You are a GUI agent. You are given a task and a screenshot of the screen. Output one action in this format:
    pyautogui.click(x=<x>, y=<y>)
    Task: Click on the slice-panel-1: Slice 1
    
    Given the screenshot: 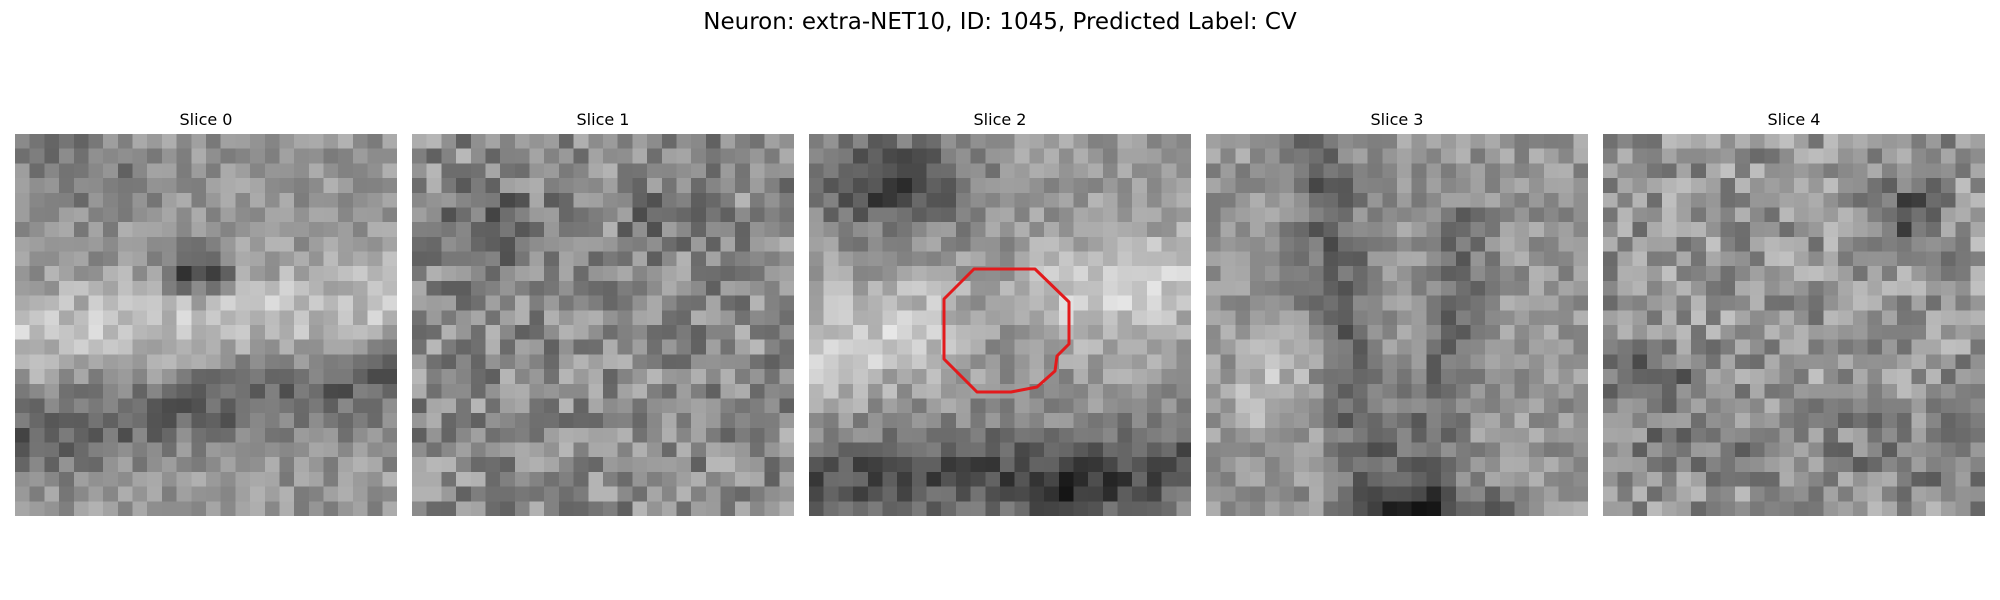 What is the action you would take?
    pyautogui.click(x=603, y=312)
    